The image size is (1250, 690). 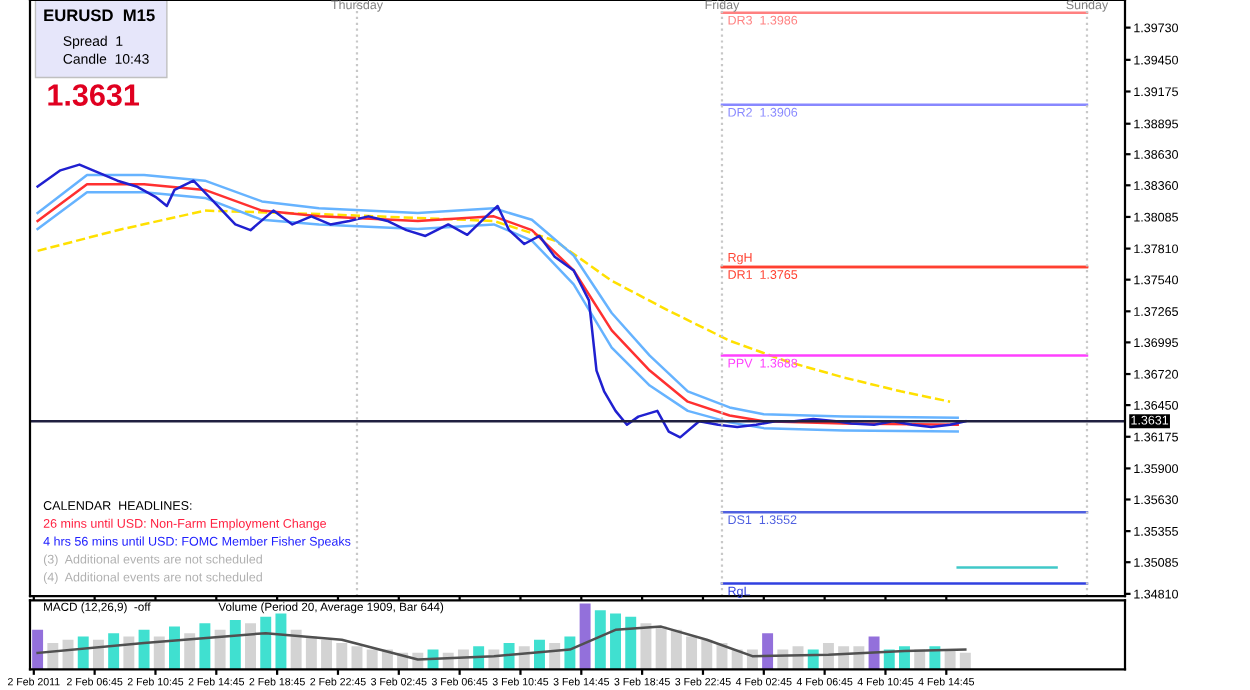 What do you see at coordinates (94, 95) in the screenshot?
I see `annotation: 1.3631` at bounding box center [94, 95].